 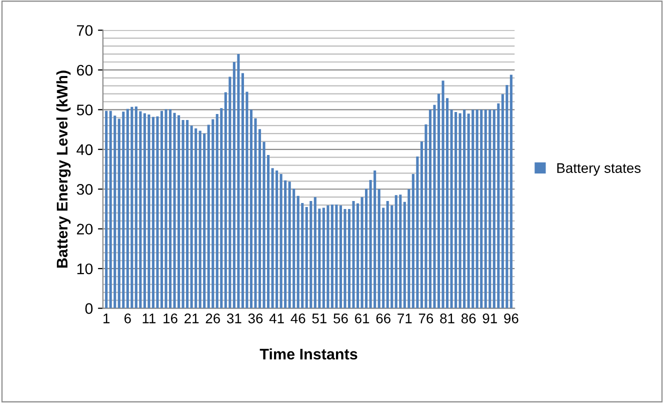 What do you see at coordinates (84, 110) in the screenshot?
I see `y-tick-label: 50` at bounding box center [84, 110].